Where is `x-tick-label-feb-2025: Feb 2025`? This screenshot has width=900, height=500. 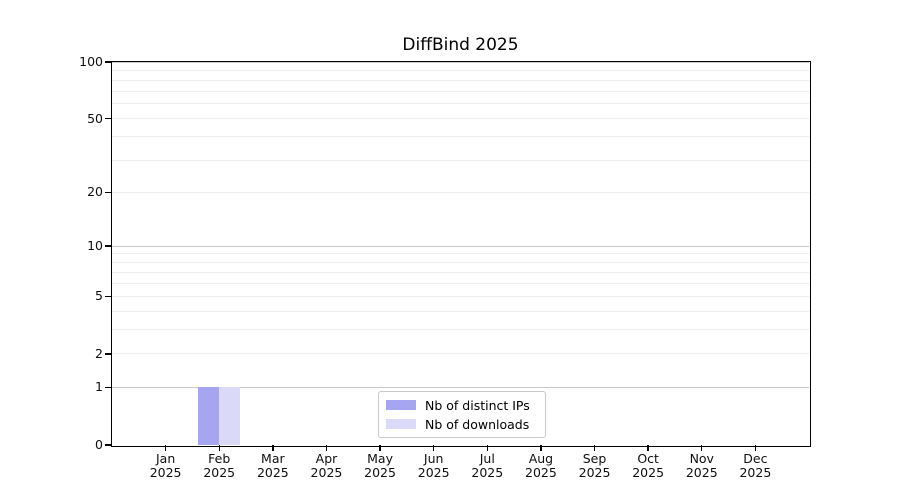
x-tick-label-feb-2025: Feb 2025 is located at coordinates (219, 465).